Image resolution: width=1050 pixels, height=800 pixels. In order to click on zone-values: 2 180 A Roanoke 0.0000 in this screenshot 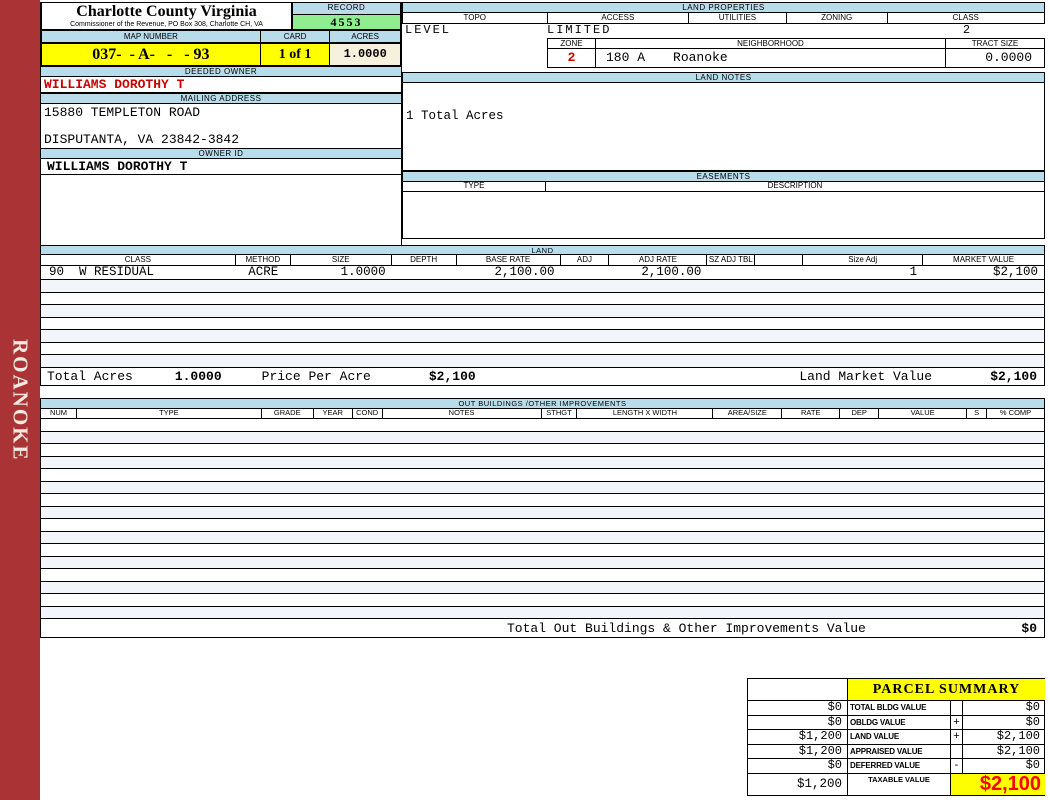, I will do `click(796, 58)`.